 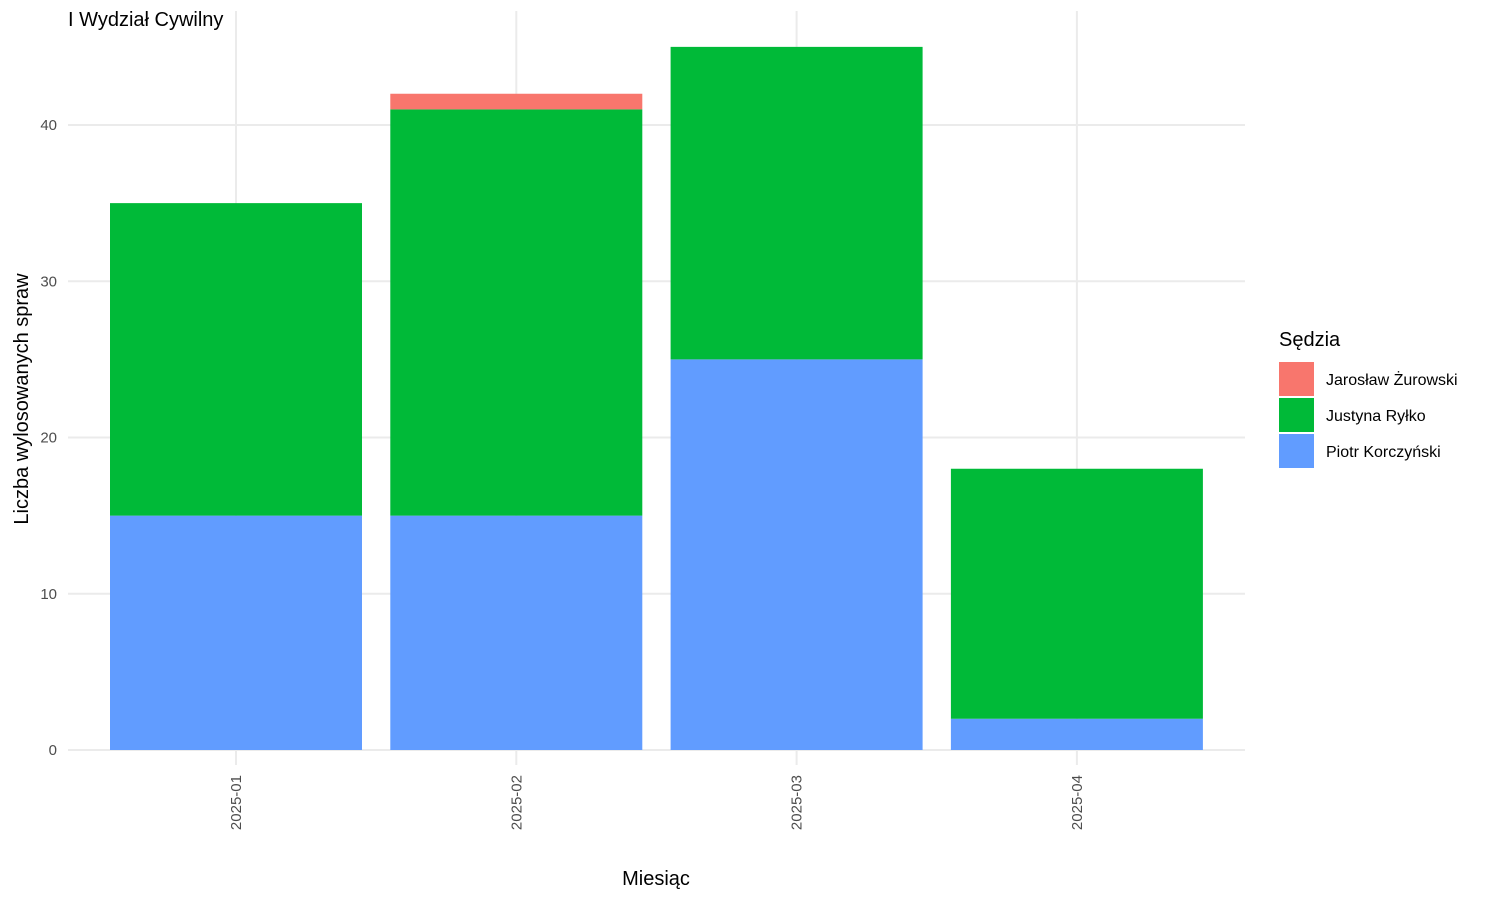 What do you see at coordinates (797, 802) in the screenshot?
I see `x-tick-label: 2025-03` at bounding box center [797, 802].